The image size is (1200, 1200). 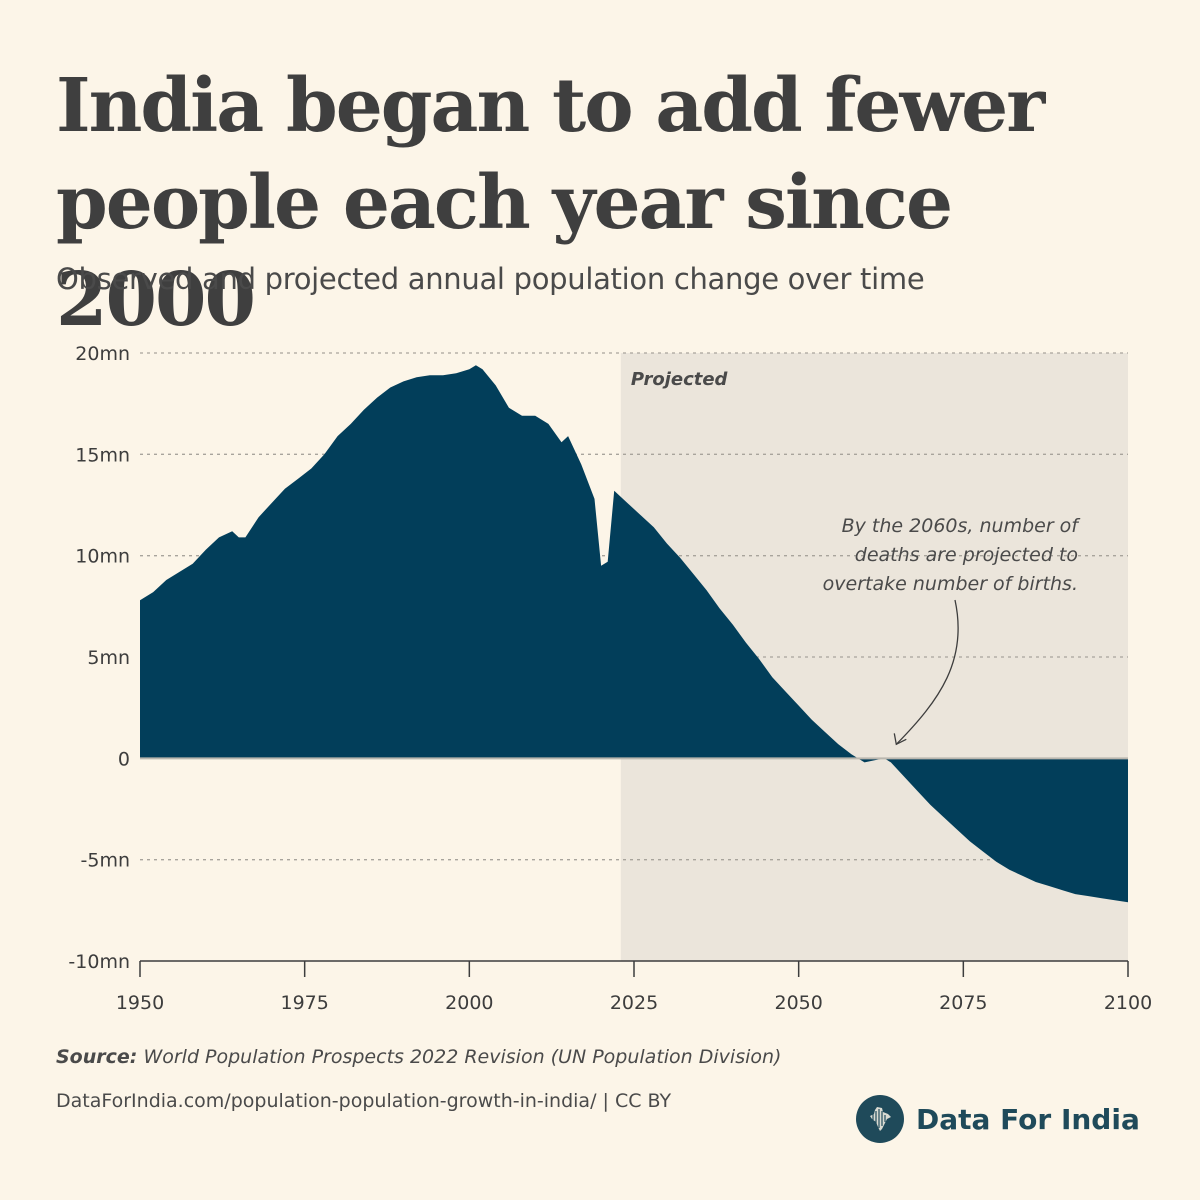 I want to click on y-tick-label: -10mn, so click(x=99, y=962).